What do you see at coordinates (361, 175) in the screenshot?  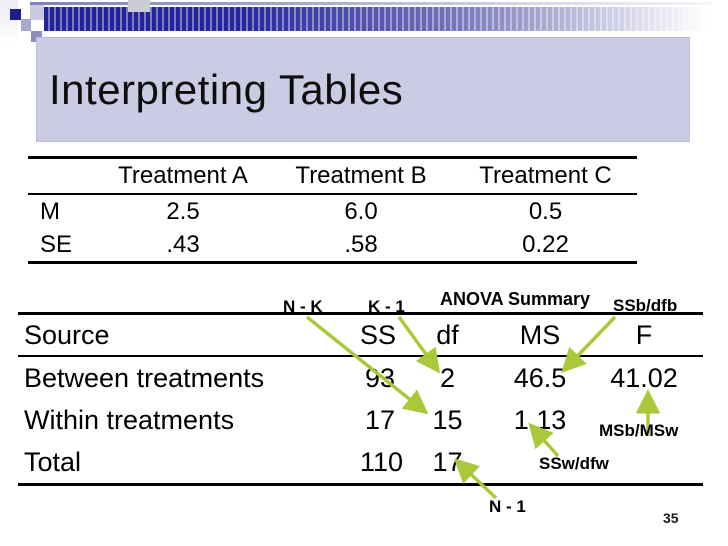 I see `treatment-header-b: Treatment B` at bounding box center [361, 175].